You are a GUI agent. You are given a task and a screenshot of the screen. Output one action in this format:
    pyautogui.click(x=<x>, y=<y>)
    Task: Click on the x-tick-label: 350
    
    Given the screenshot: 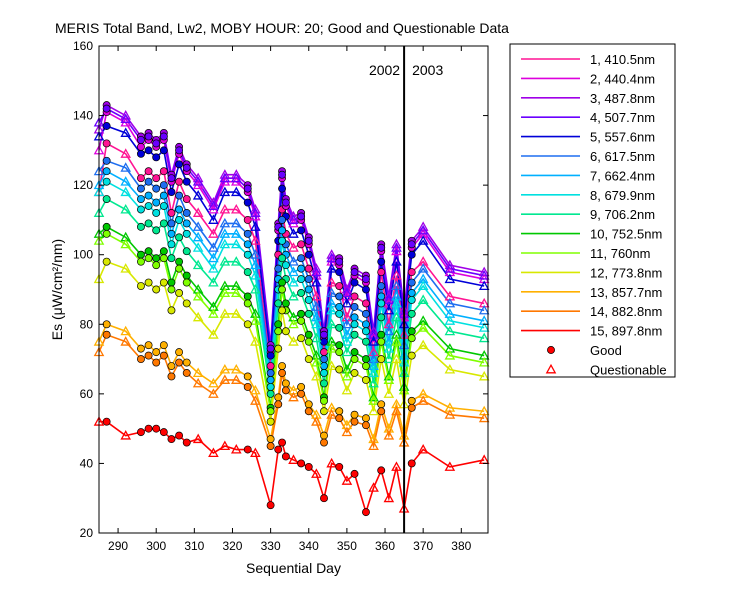 What is the action you would take?
    pyautogui.click(x=347, y=546)
    